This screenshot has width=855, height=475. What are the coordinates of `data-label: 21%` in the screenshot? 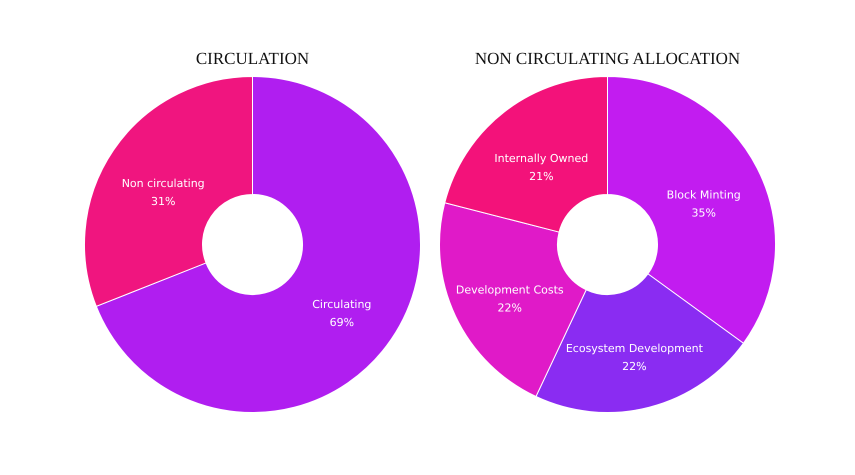 It's located at (541, 177).